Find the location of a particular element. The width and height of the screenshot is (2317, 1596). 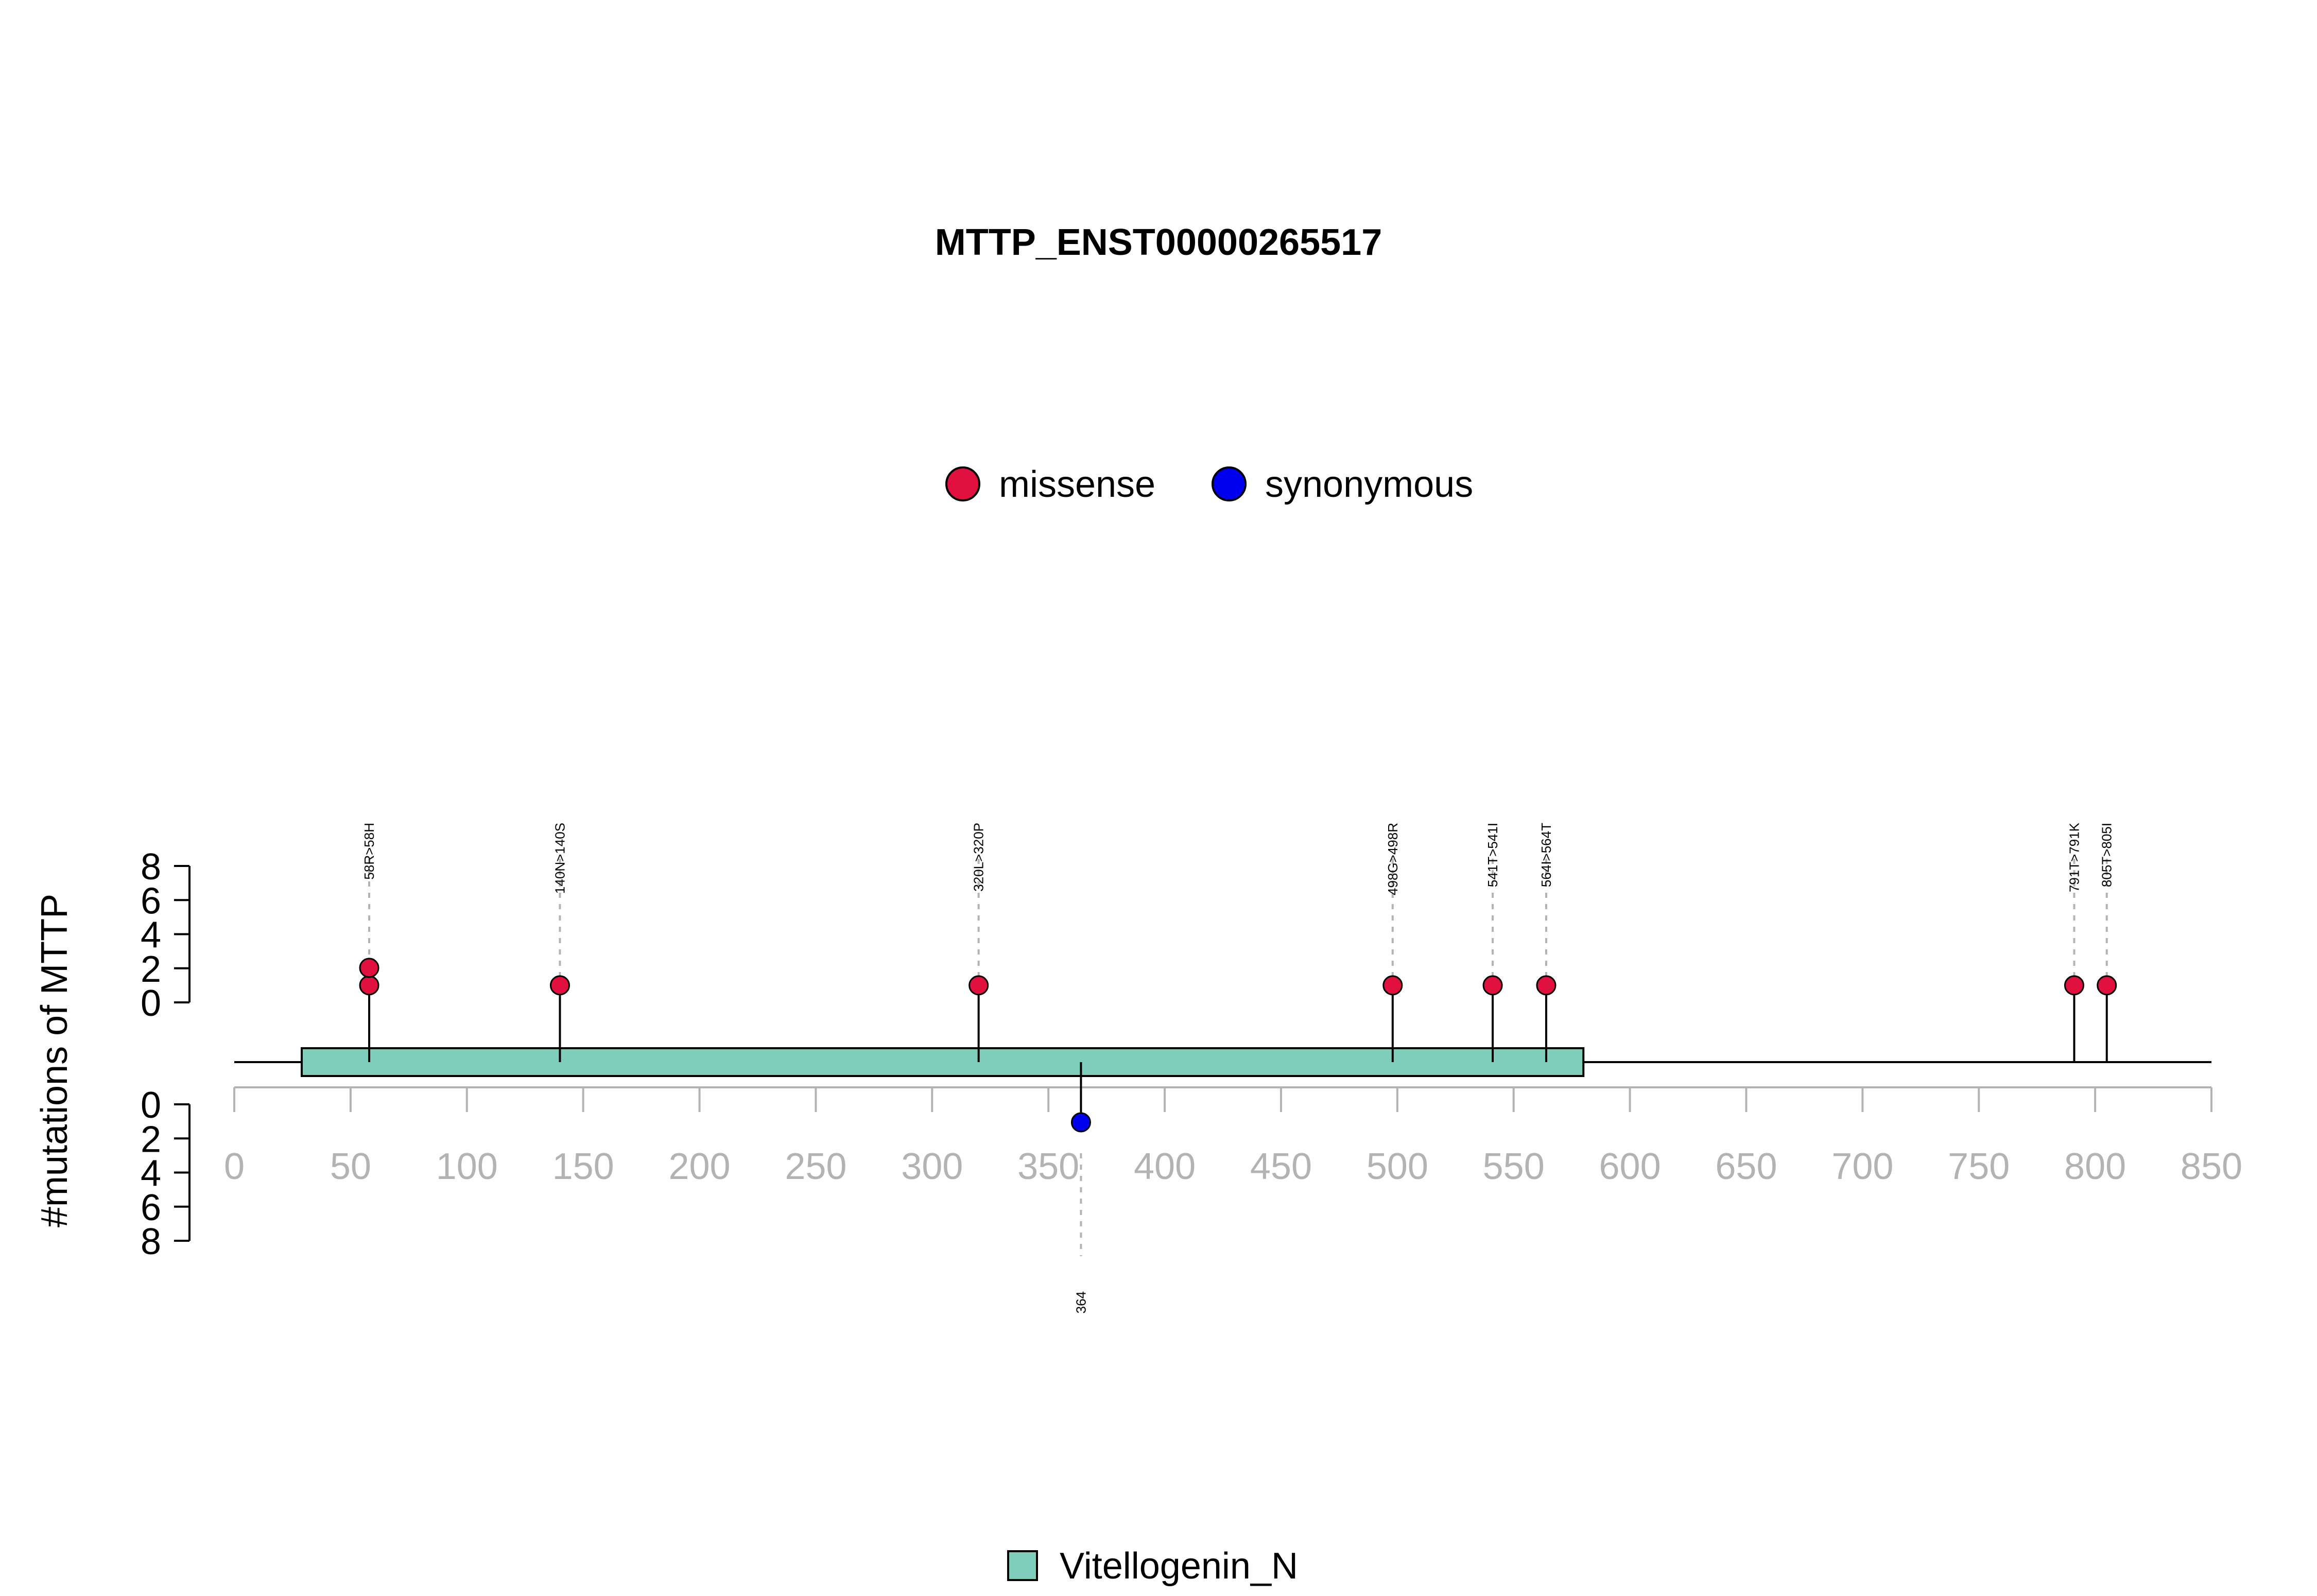

y-axis-top-tick-label: 6 is located at coordinates (151, 901).